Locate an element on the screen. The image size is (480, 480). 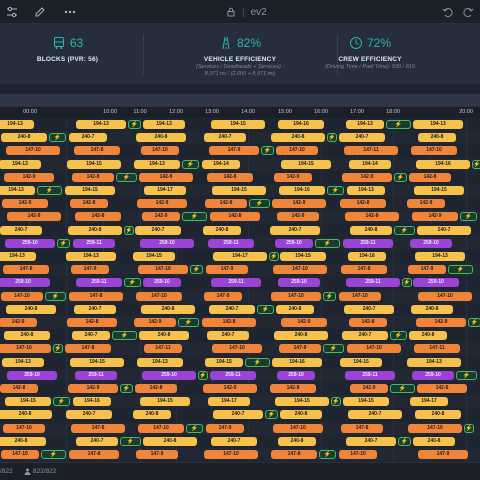
undo-icon is located at coordinates (448, 12).